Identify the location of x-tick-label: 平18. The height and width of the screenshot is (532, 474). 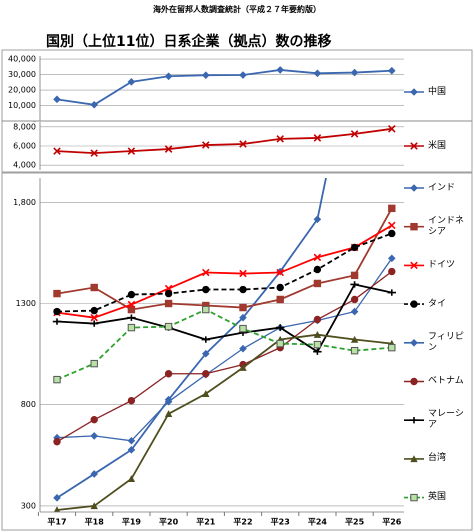
(95, 522).